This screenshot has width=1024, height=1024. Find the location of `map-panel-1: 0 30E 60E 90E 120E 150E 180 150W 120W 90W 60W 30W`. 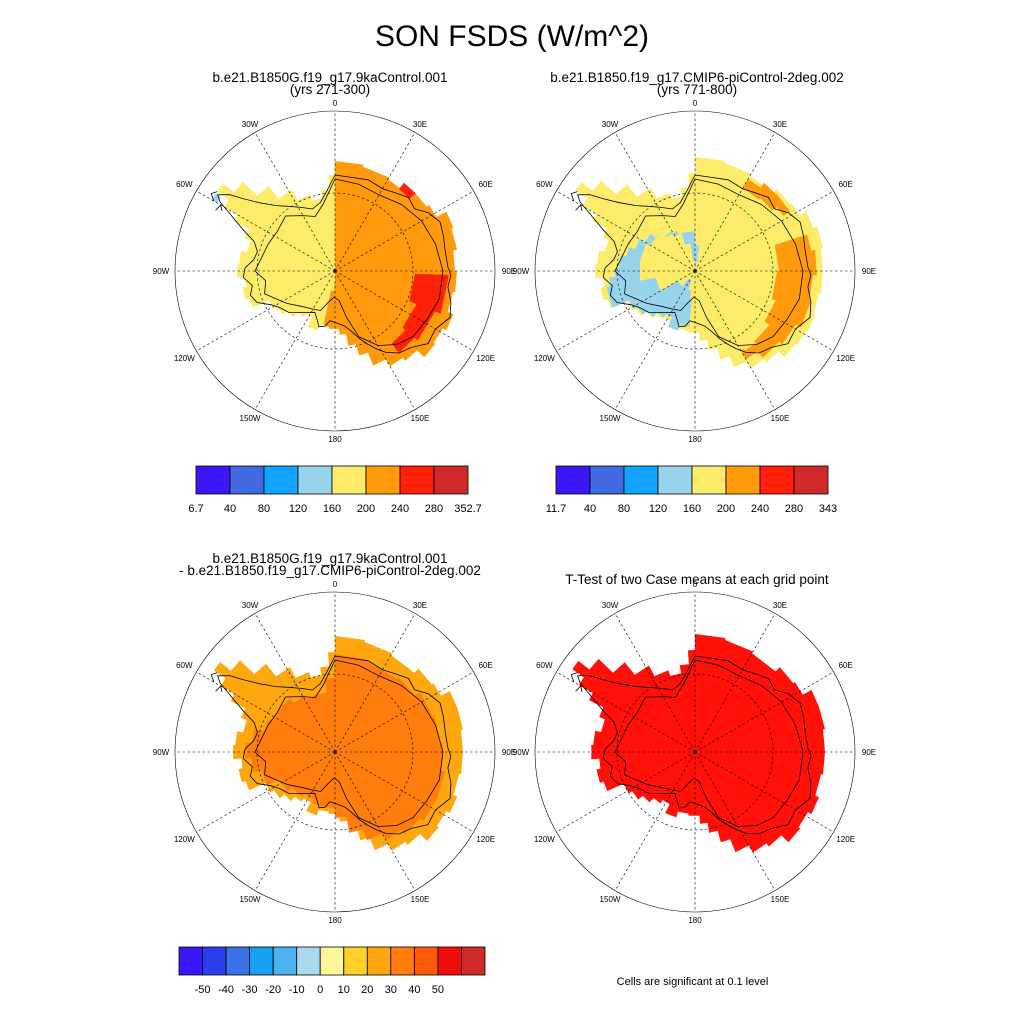

map-panel-1: 0 30E 60E 90E 120E 150E 180 150W 120W 90W 60W 30W is located at coordinates (334, 271).